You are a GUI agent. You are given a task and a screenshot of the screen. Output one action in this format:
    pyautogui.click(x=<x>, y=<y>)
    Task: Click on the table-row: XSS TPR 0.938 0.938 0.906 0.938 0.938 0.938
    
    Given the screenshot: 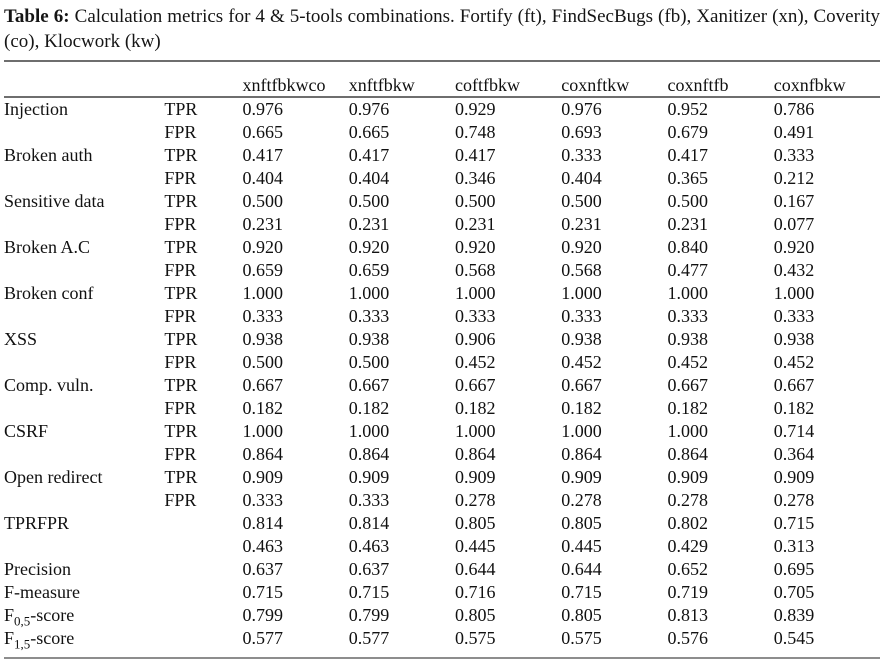 What is the action you would take?
    pyautogui.click(x=442, y=339)
    